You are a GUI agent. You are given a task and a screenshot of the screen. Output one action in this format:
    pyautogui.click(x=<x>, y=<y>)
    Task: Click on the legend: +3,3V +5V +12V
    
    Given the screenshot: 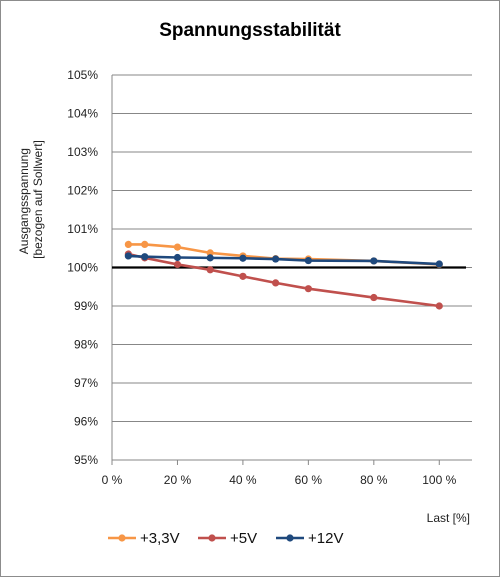 What is the action you would take?
    pyautogui.click(x=225, y=538)
    